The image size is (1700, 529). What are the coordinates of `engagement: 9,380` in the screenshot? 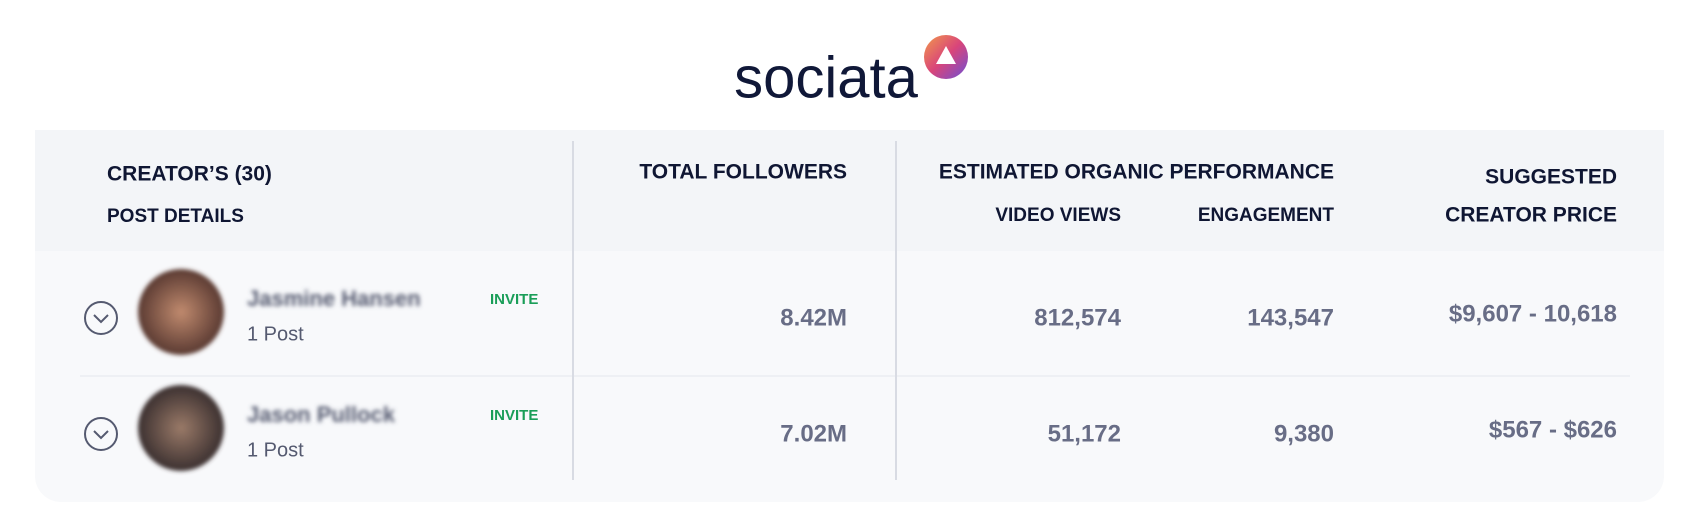 It's located at (1304, 433).